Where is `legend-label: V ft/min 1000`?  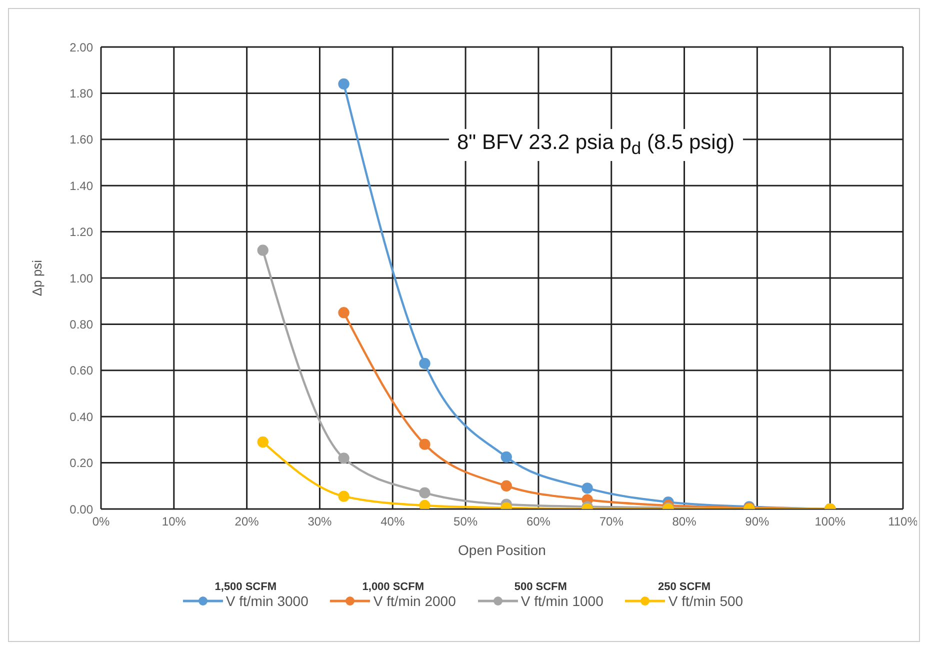 legend-label: V ft/min 1000 is located at coordinates (562, 601).